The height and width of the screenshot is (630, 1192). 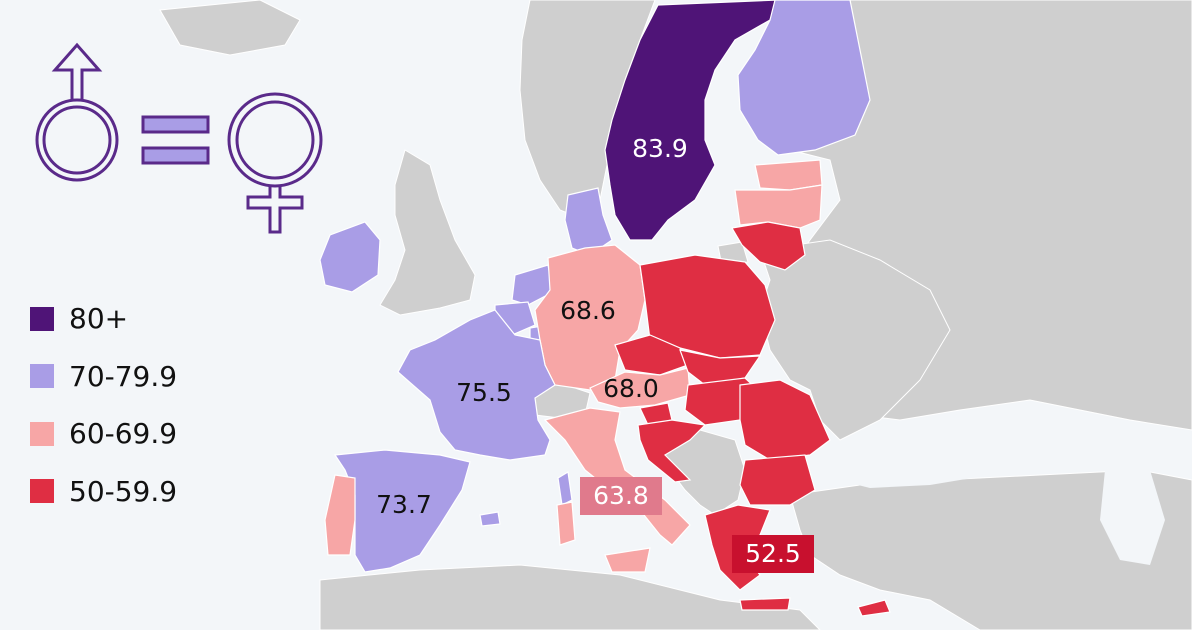 What do you see at coordinates (672, 451) in the screenshot?
I see `country-croatia` at bounding box center [672, 451].